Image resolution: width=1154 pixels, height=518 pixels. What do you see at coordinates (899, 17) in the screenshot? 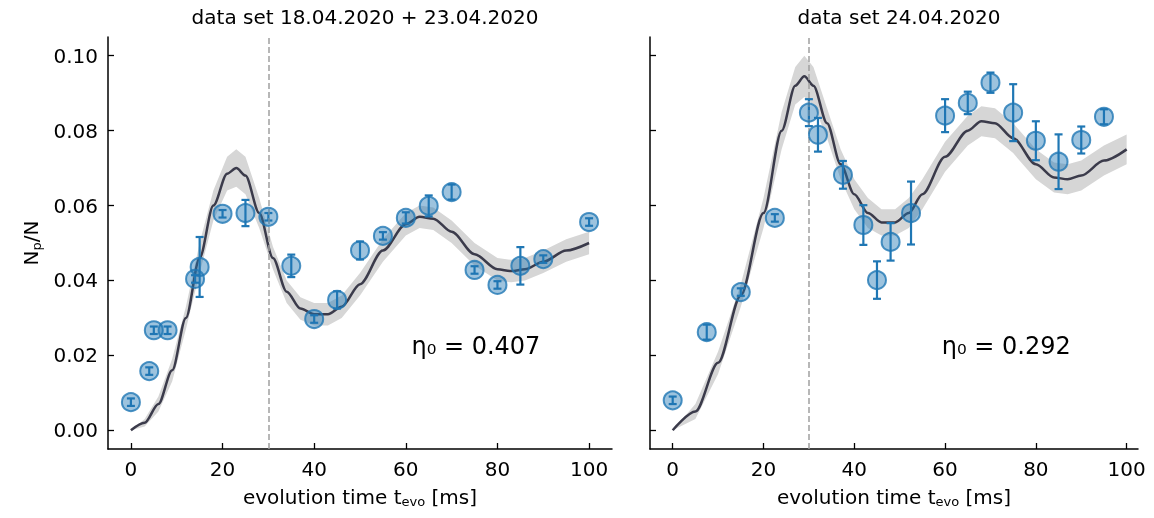
I see `chart-title: data set 24.04.2020` at bounding box center [899, 17].